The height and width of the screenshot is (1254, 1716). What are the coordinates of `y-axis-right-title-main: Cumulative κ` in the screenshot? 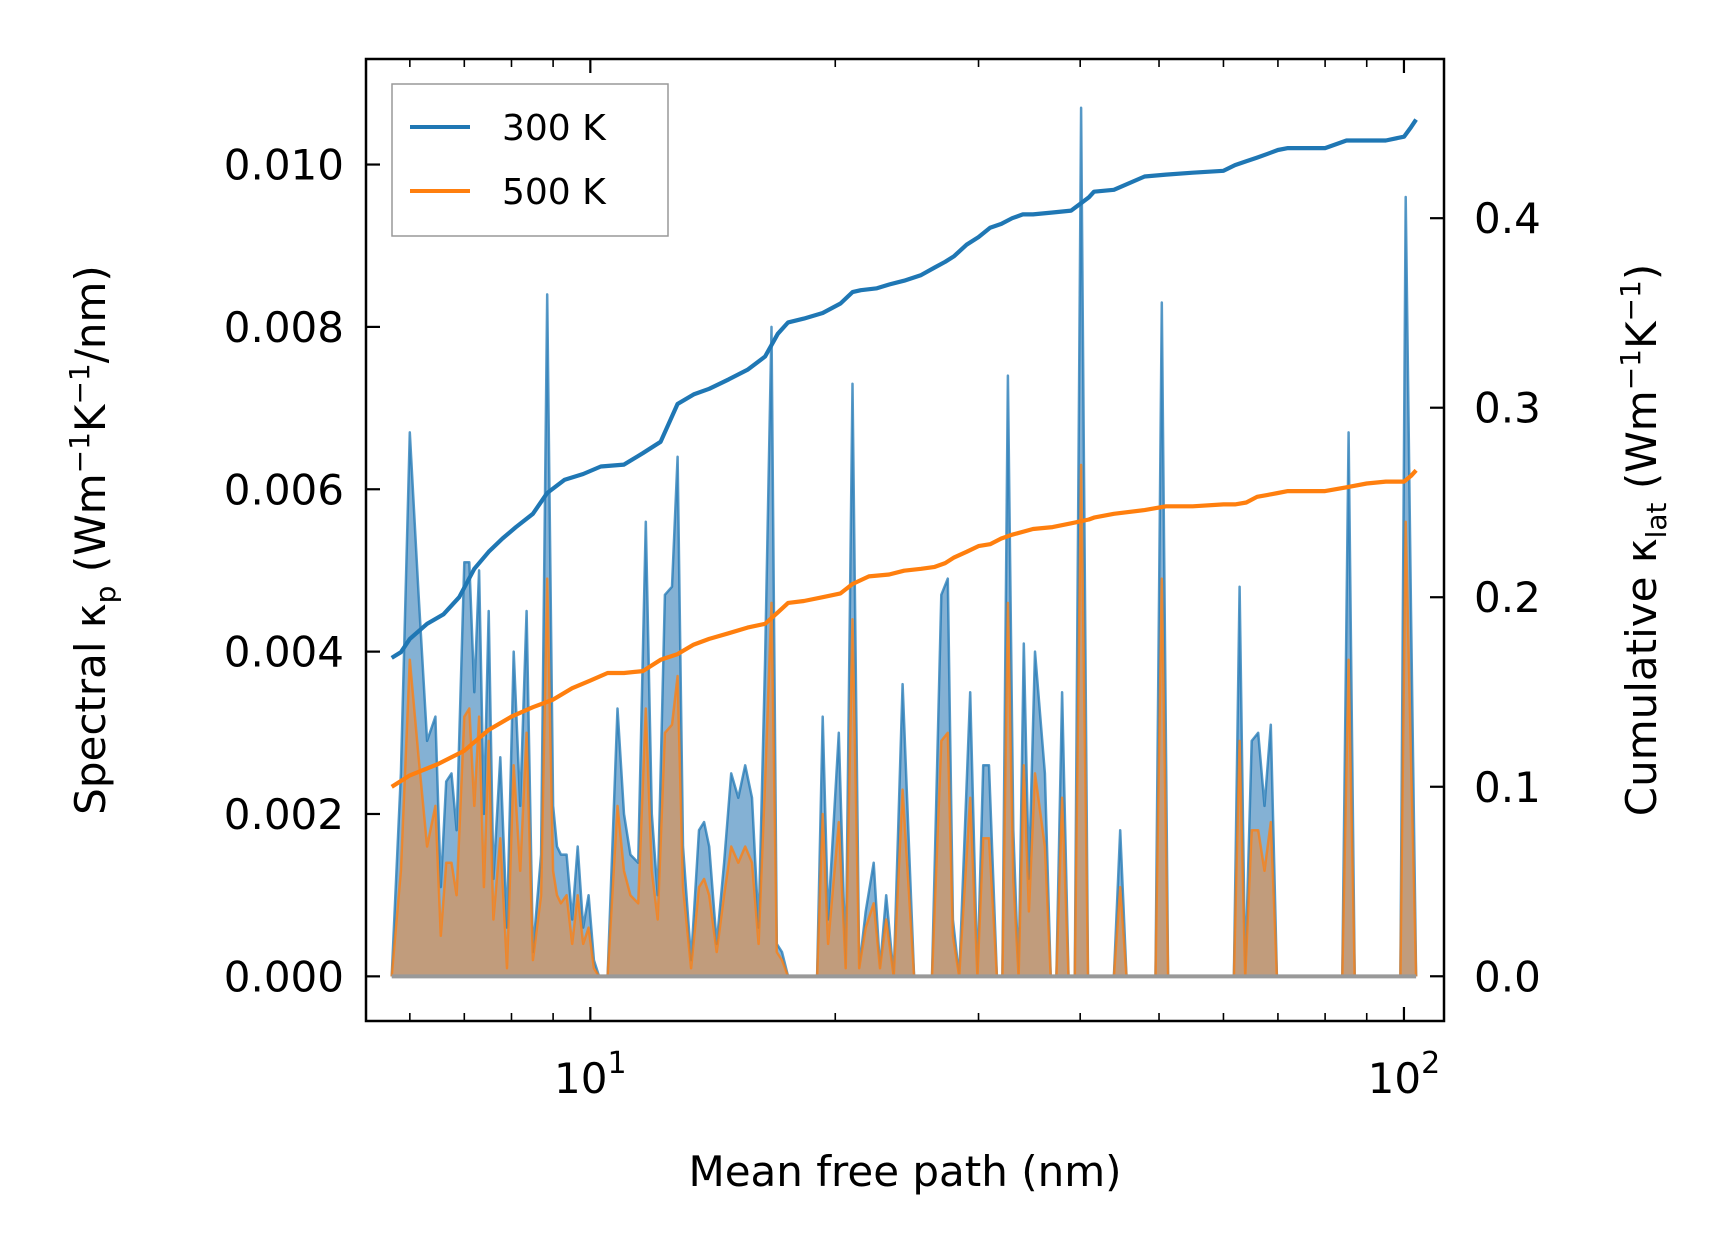 It's located at (1641, 677).